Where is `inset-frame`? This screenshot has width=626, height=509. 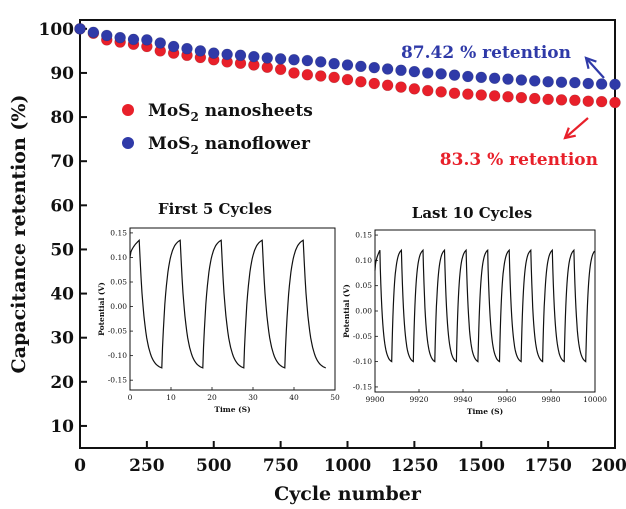 inset-frame is located at coordinates (485, 311).